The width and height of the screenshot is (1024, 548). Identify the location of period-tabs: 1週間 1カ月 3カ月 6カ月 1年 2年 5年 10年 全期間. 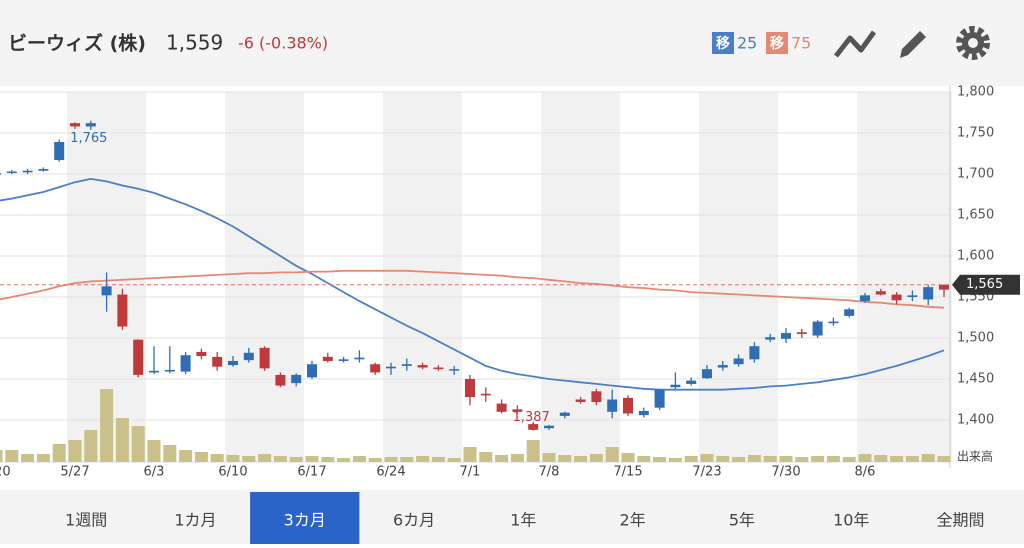
(525, 518).